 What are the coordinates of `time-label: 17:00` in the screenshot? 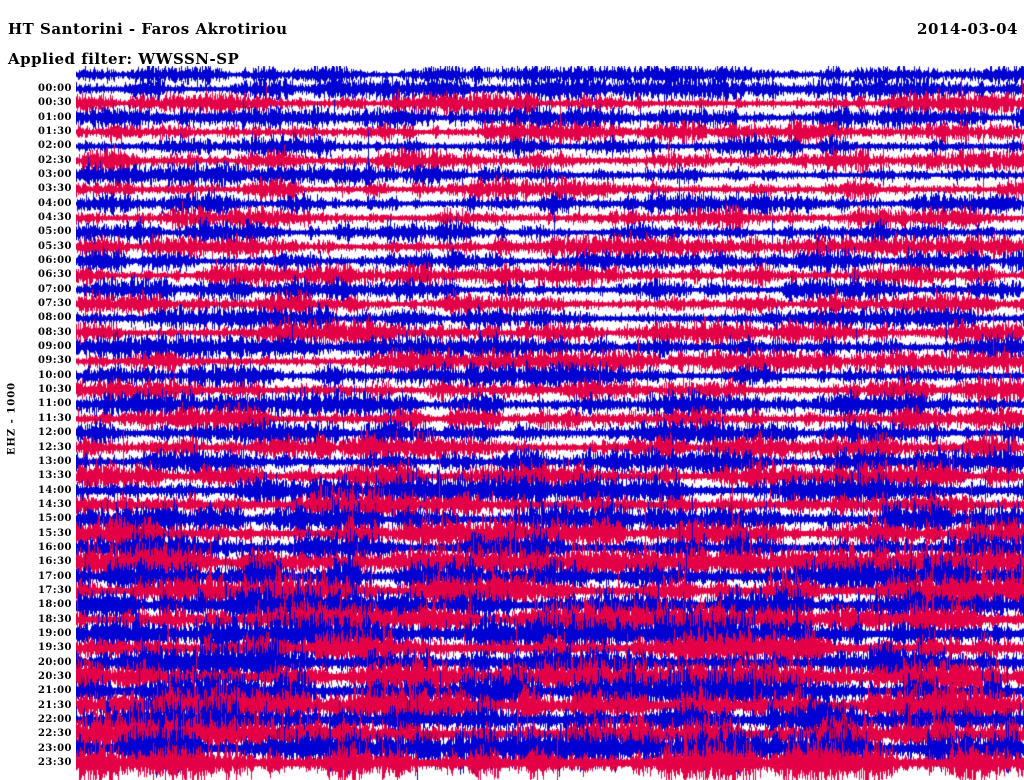 It's located at (54, 576).